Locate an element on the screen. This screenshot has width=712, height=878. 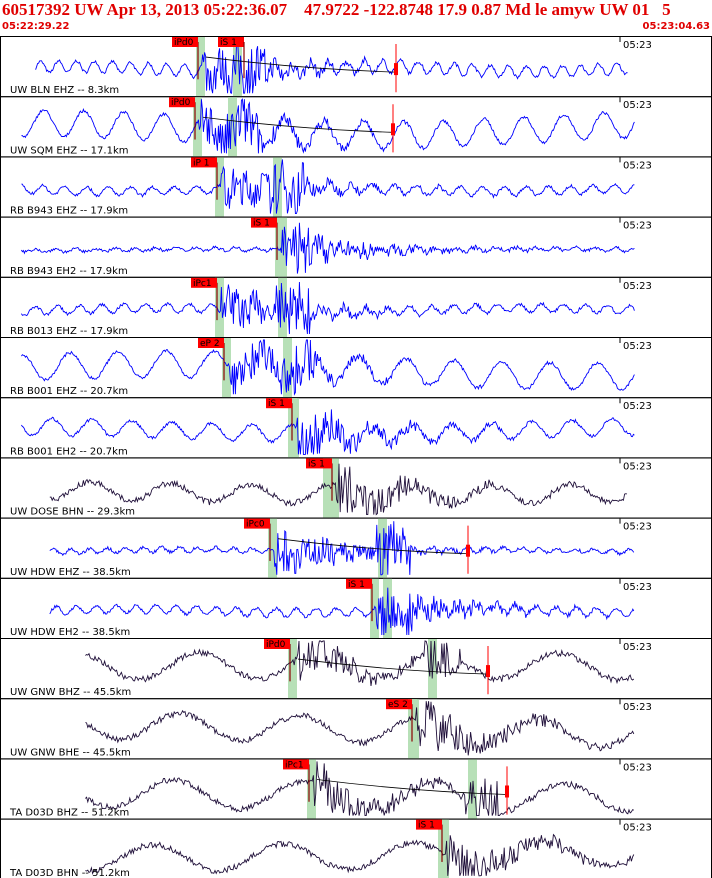
station-channel-label: RB B013 EHZ -- 17.9km is located at coordinates (69, 331).